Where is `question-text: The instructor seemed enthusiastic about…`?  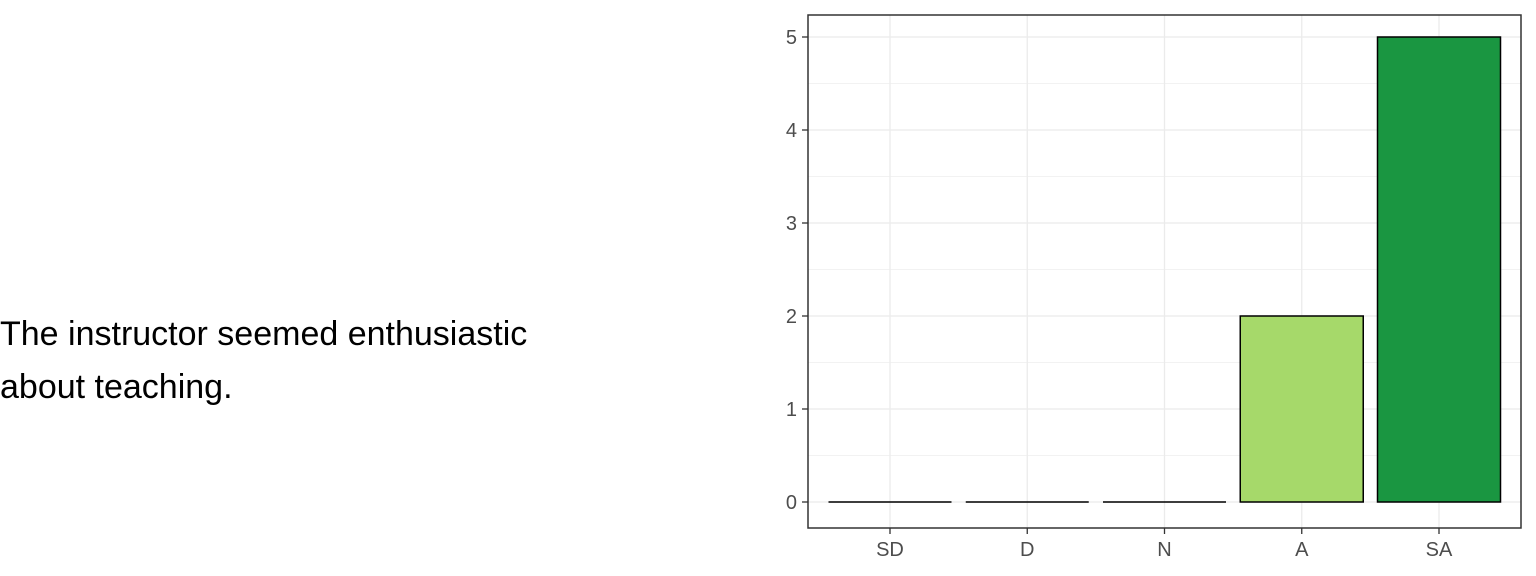
question-text: The instructor seemed enthusiastic about… is located at coordinates (310, 361).